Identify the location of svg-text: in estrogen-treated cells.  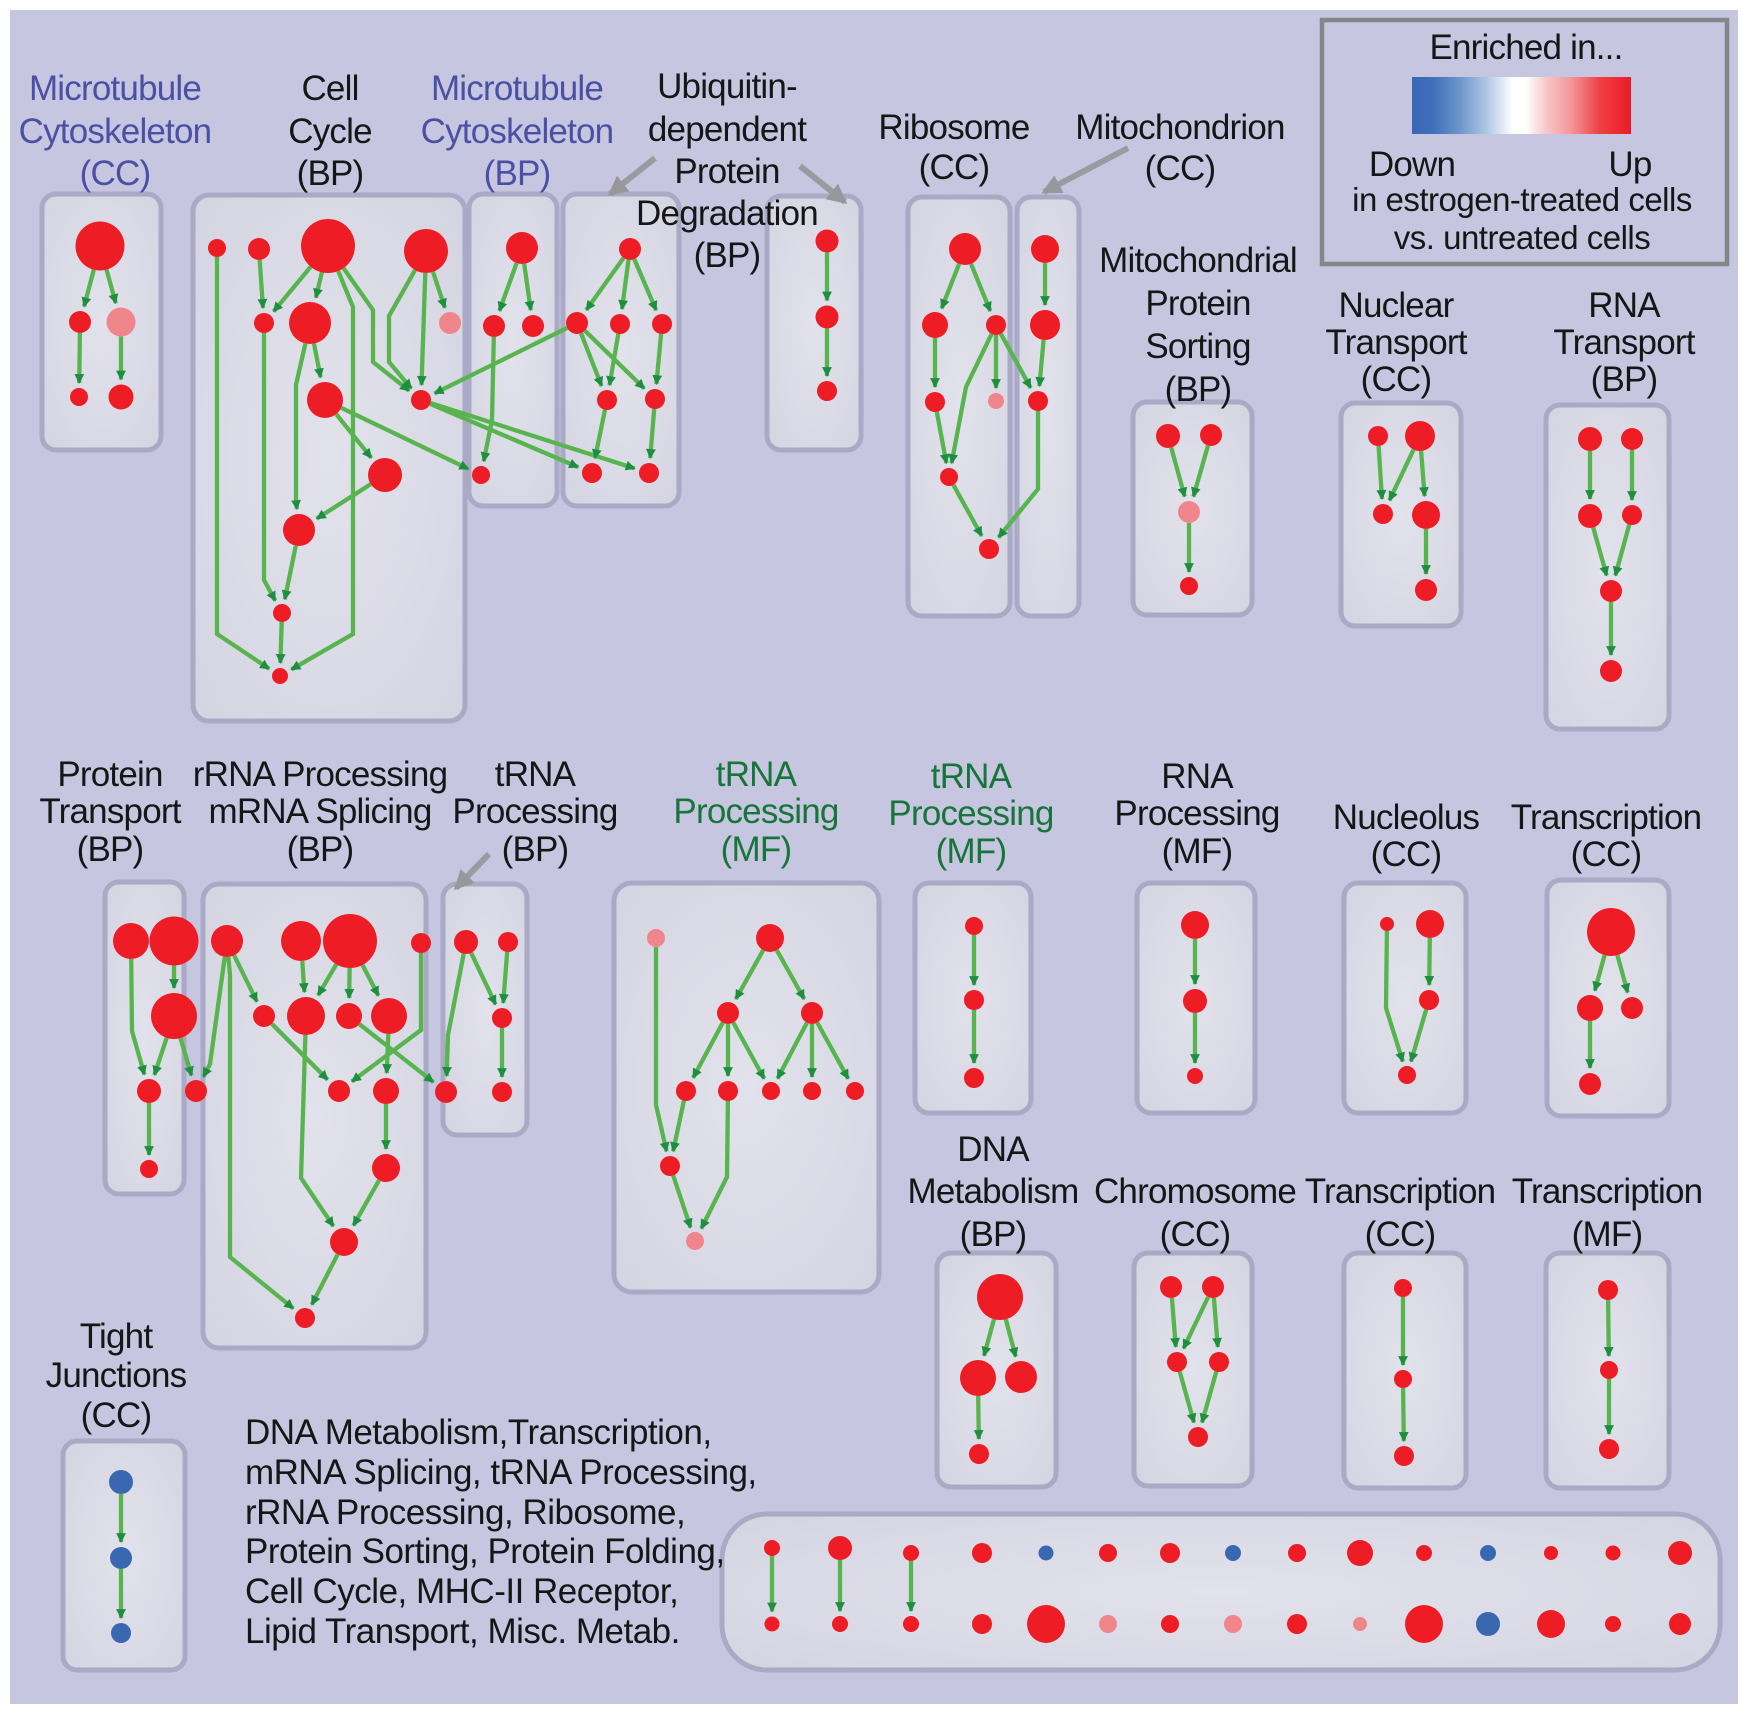
(1522, 199).